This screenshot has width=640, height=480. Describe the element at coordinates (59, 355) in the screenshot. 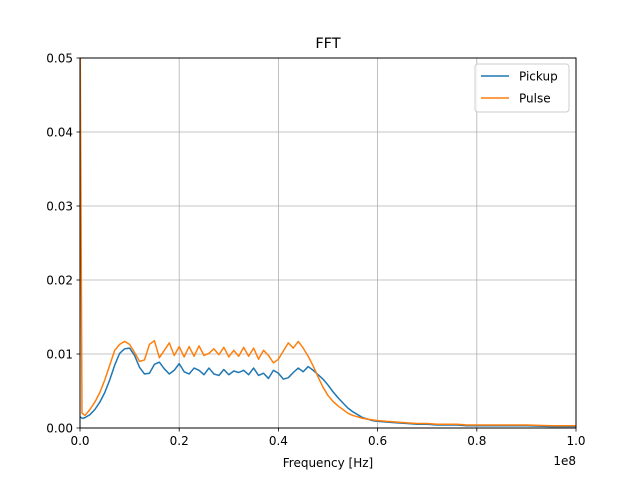

I see `y-tick-label: 0.01` at that location.